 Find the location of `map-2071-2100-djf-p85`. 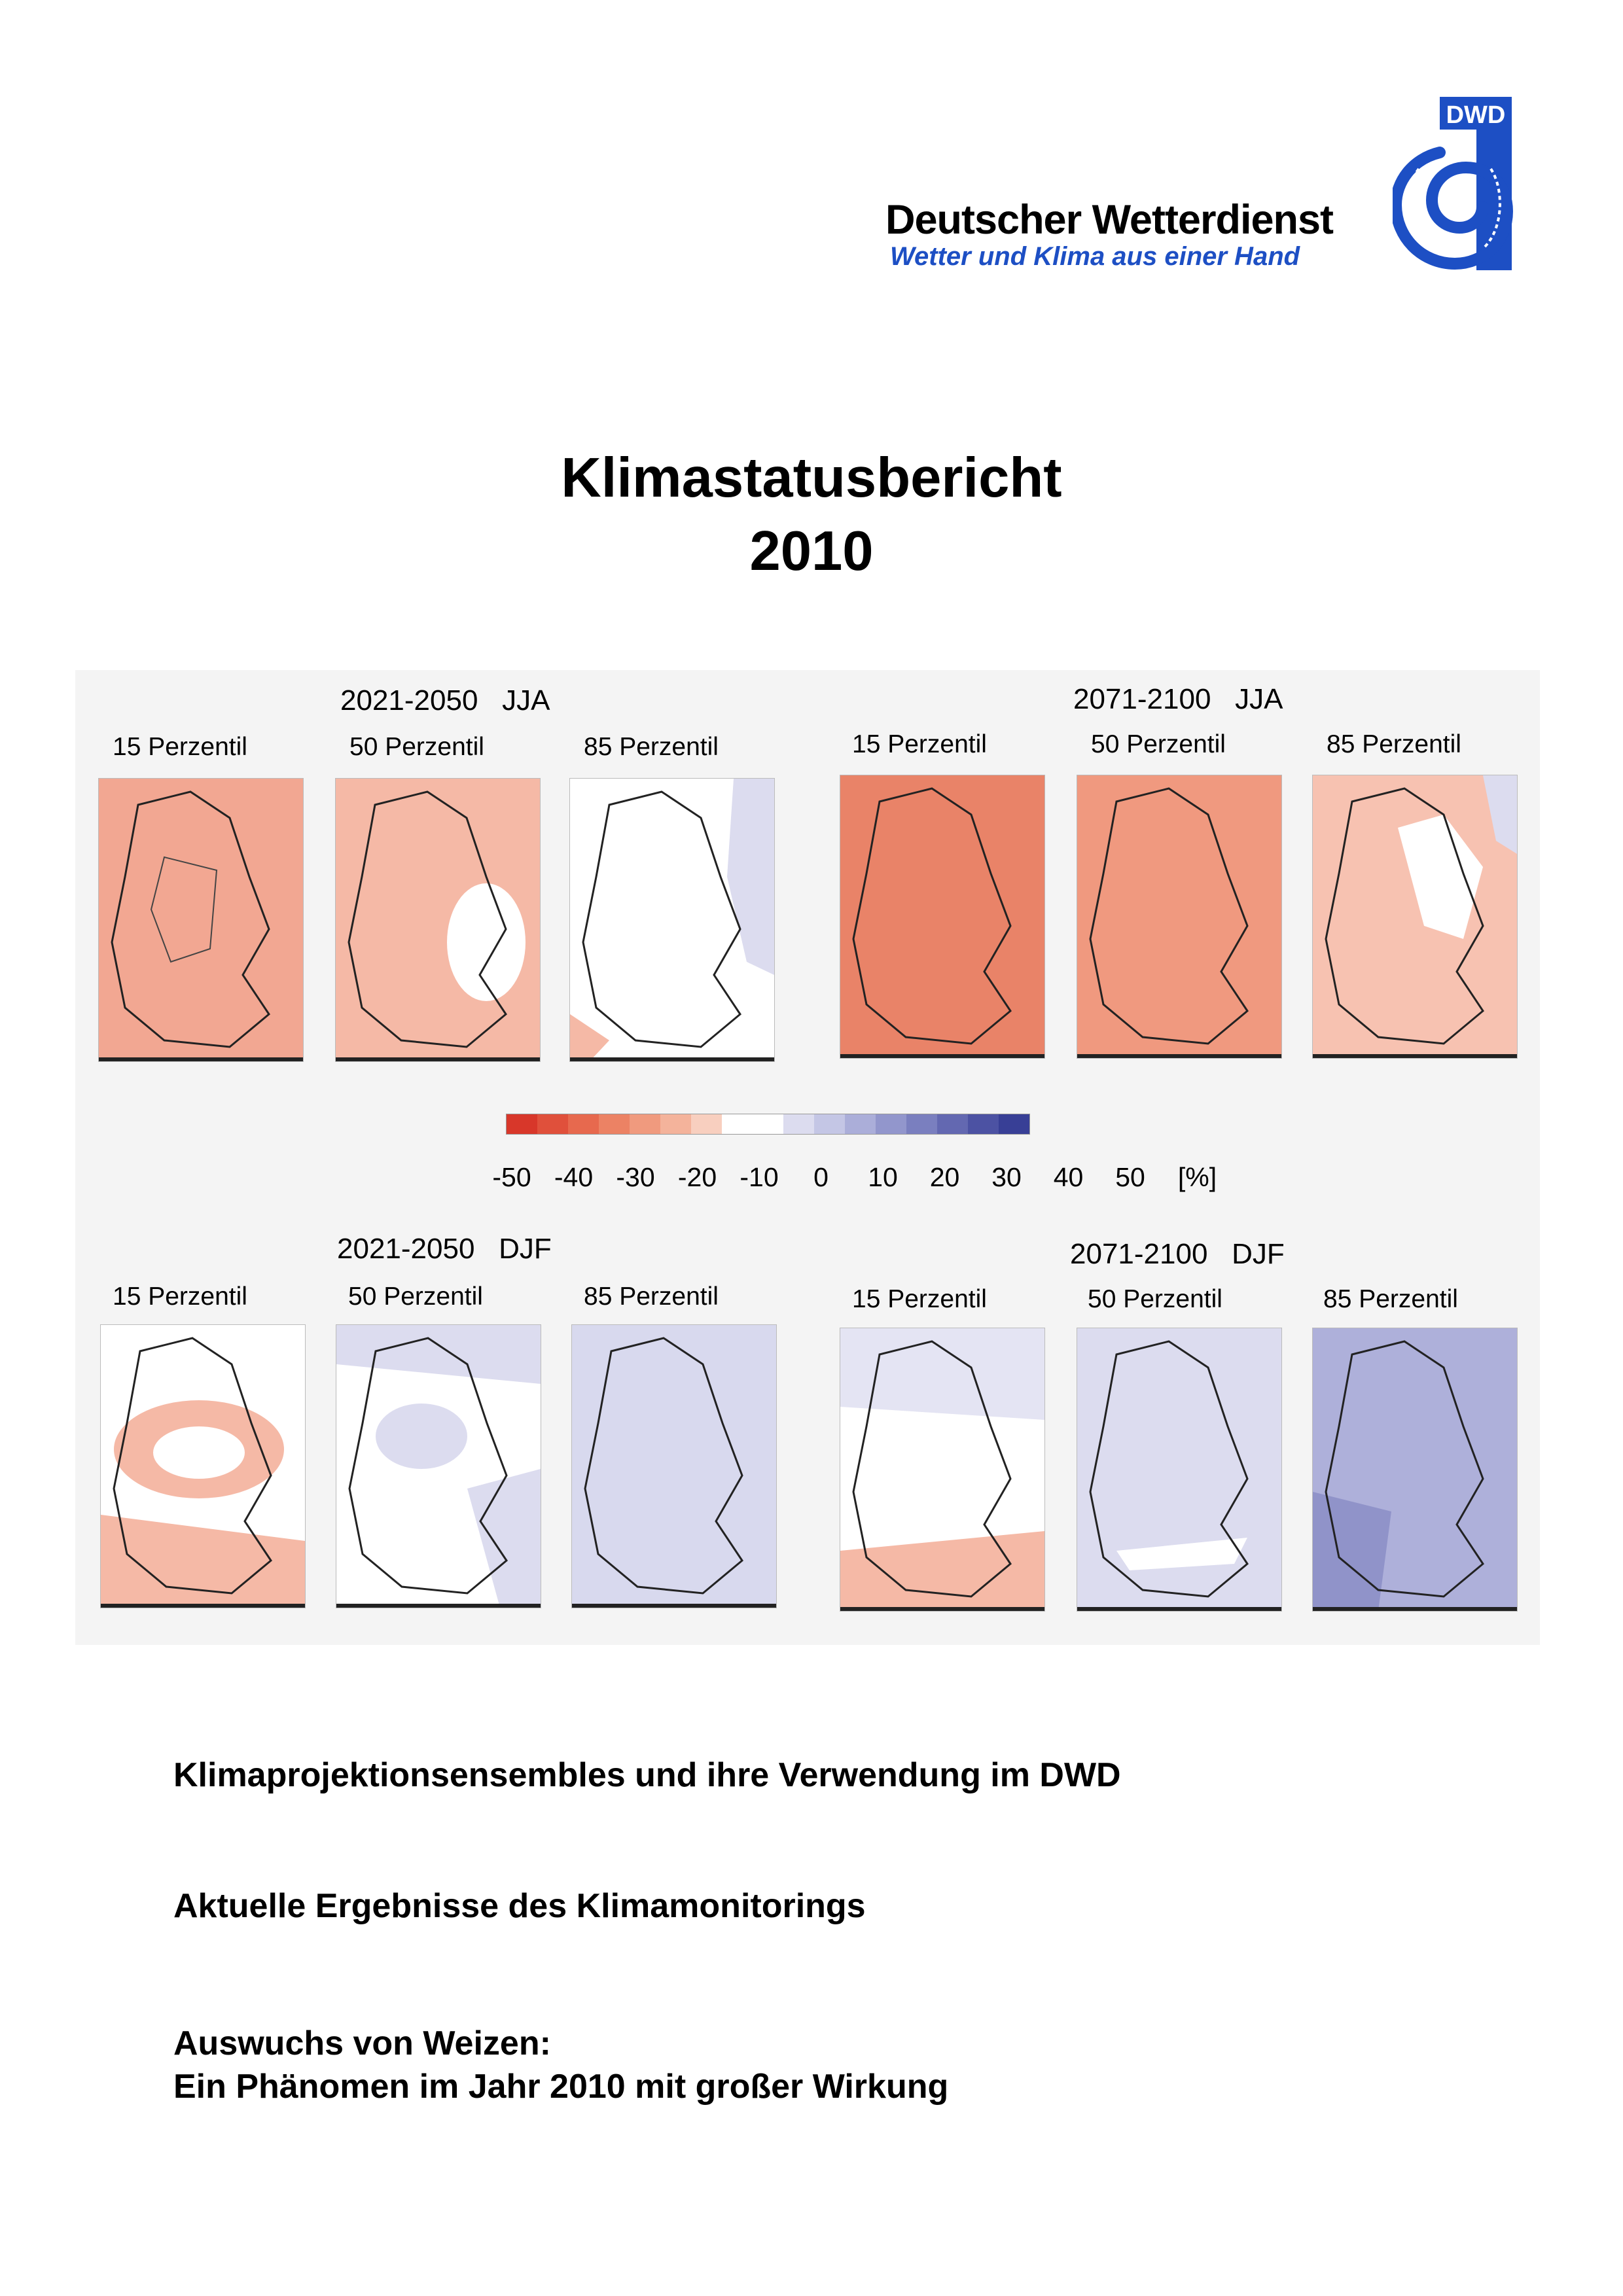

map-2071-2100-djf-p85 is located at coordinates (1415, 1470).